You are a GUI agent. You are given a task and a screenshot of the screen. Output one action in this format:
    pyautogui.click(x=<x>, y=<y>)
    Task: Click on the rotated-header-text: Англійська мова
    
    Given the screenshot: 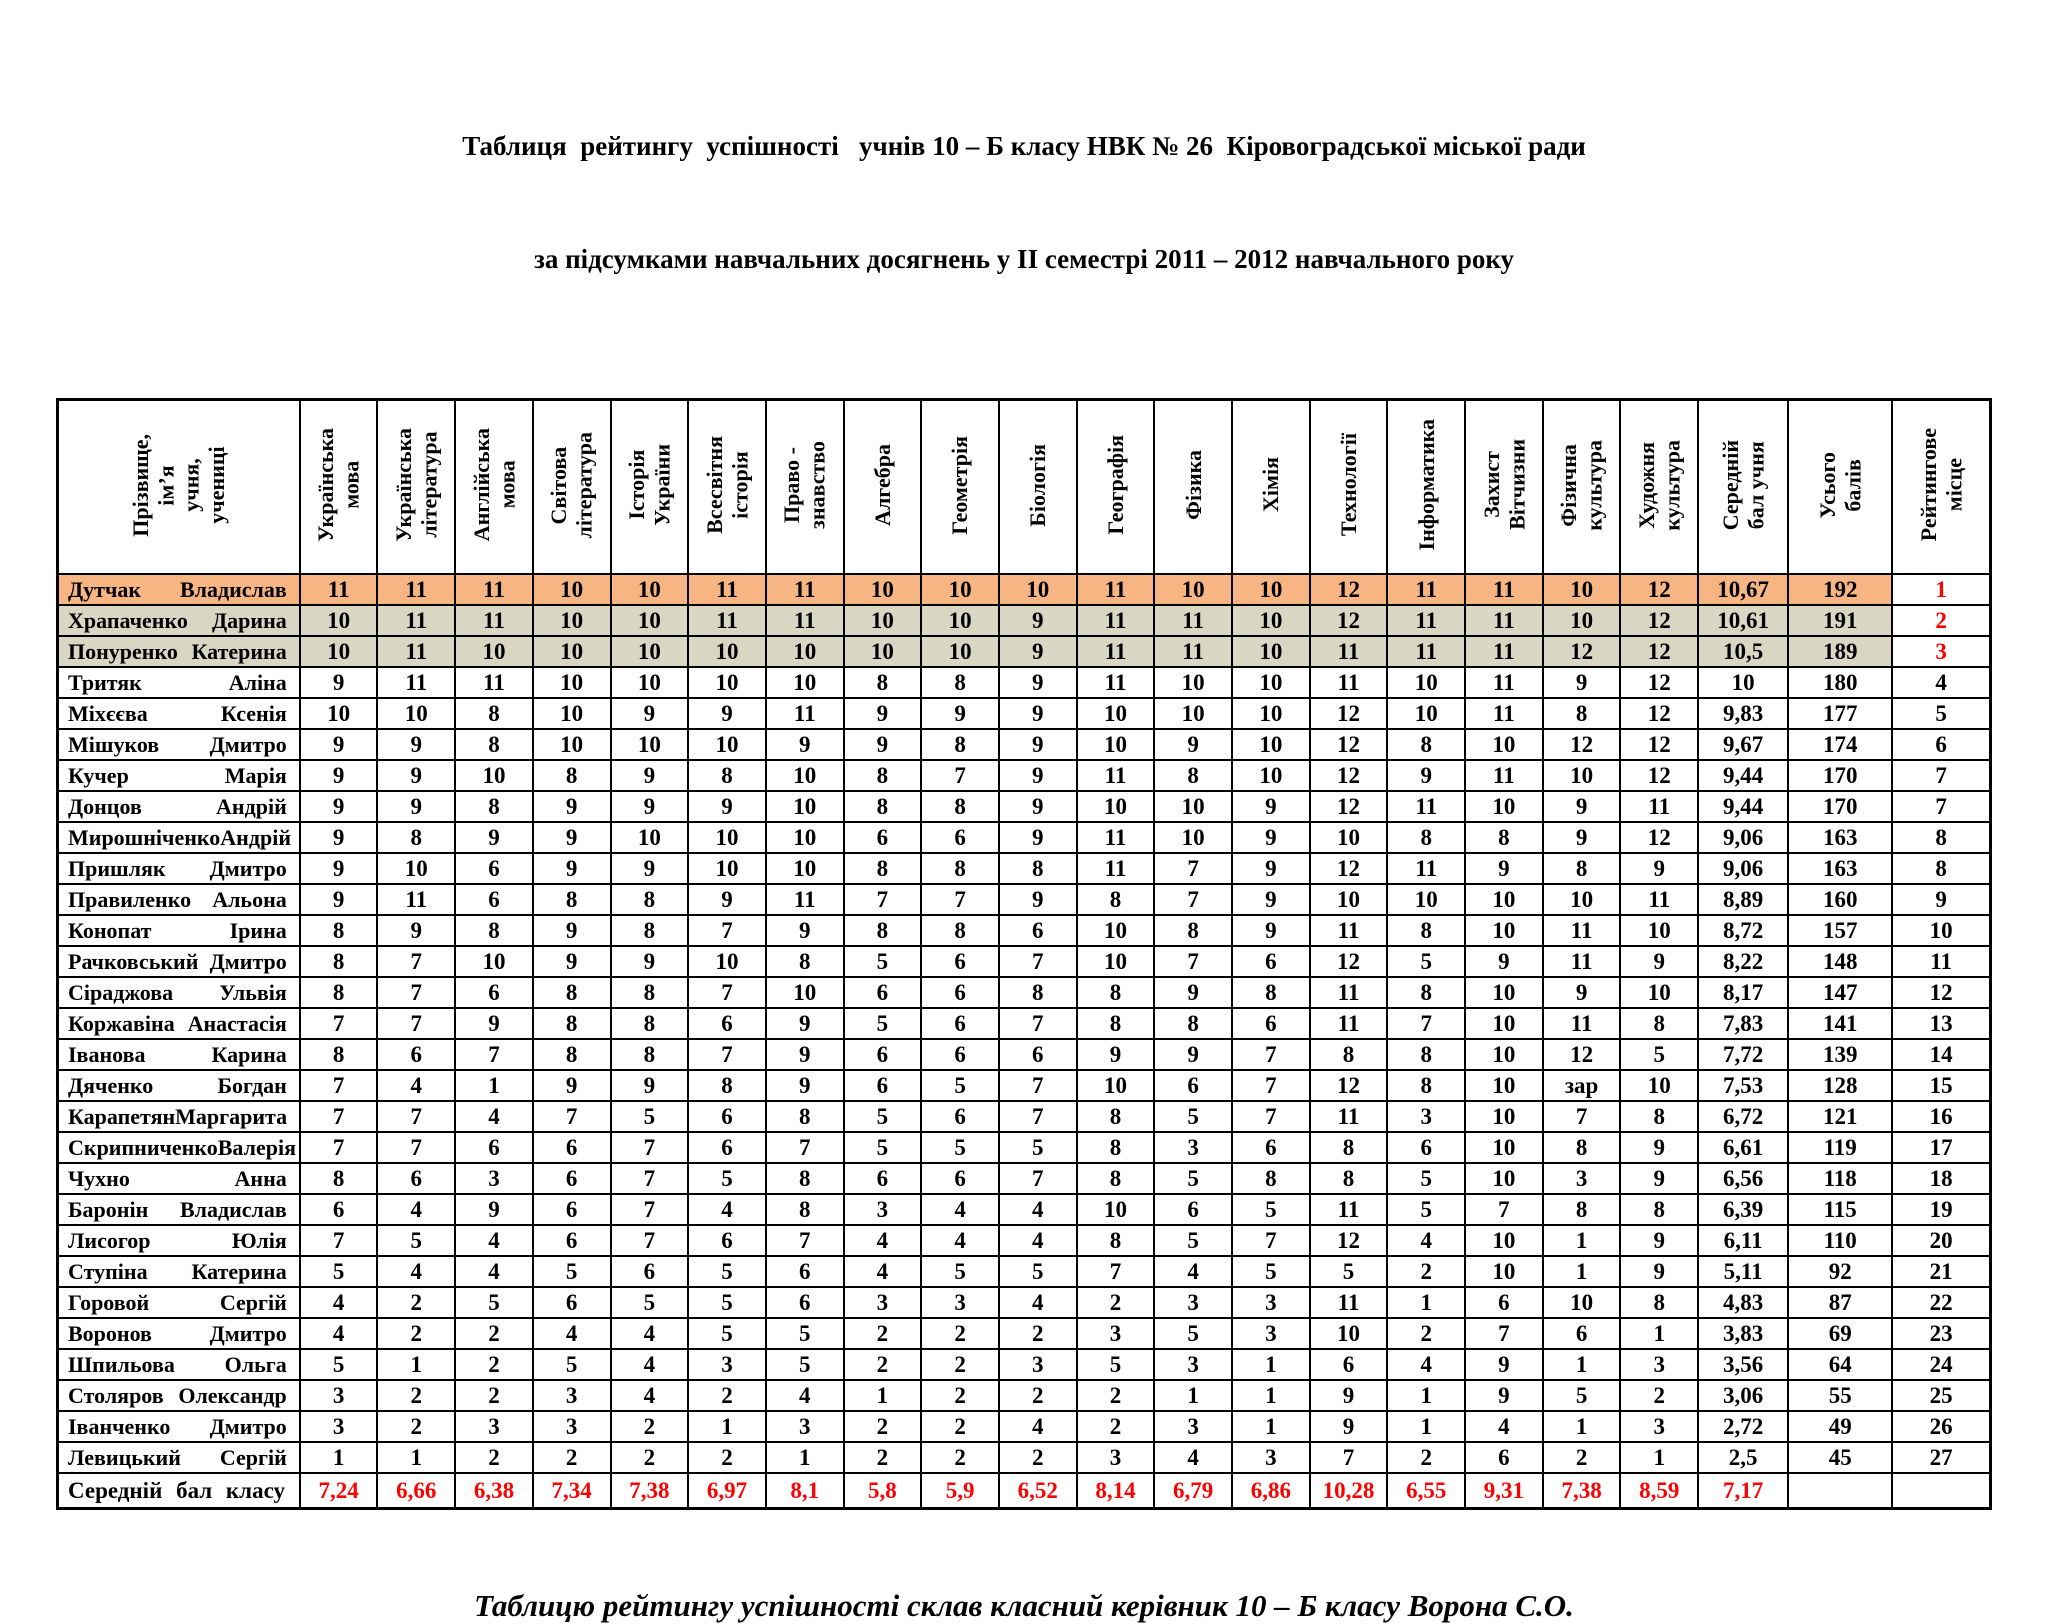 What is the action you would take?
    pyautogui.click(x=493, y=485)
    